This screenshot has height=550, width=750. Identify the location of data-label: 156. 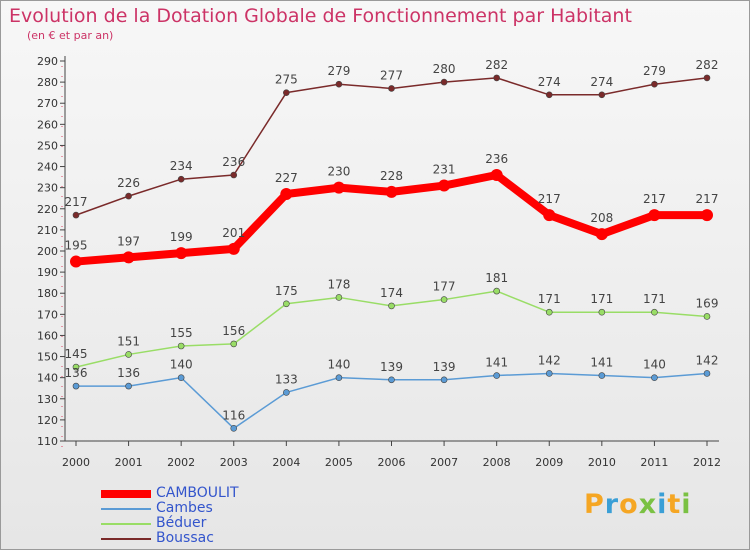
(233, 331).